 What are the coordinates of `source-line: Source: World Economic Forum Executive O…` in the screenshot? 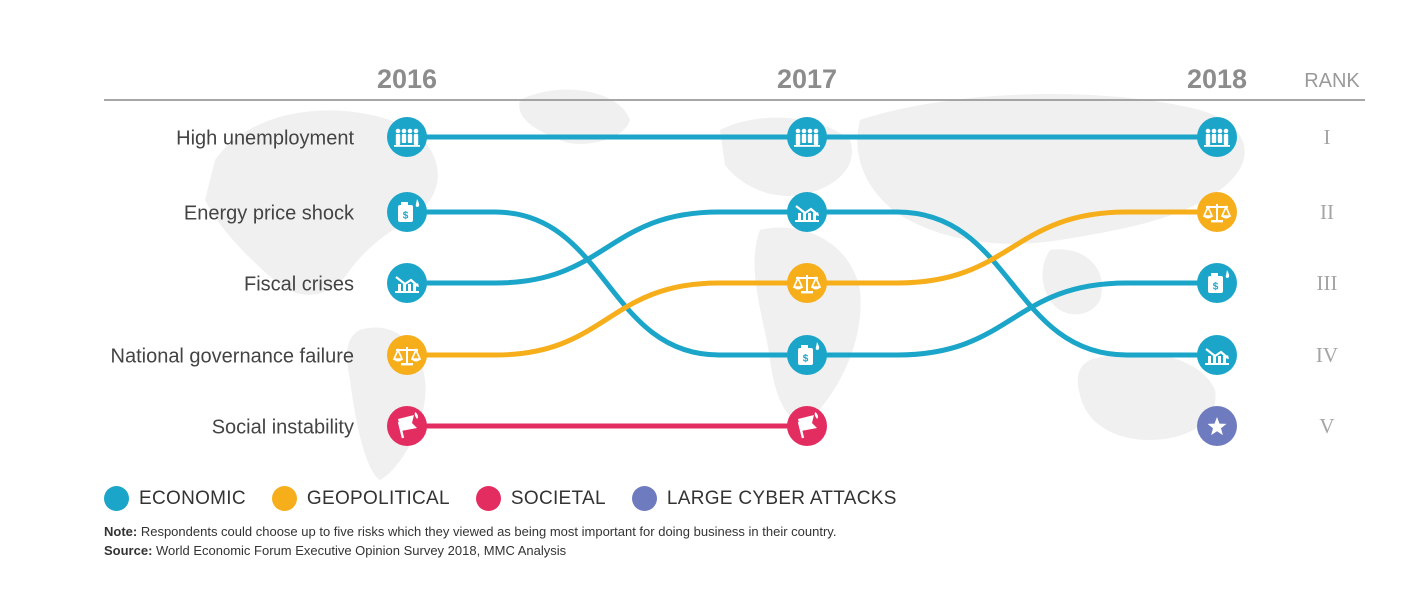 It's located at (470, 550).